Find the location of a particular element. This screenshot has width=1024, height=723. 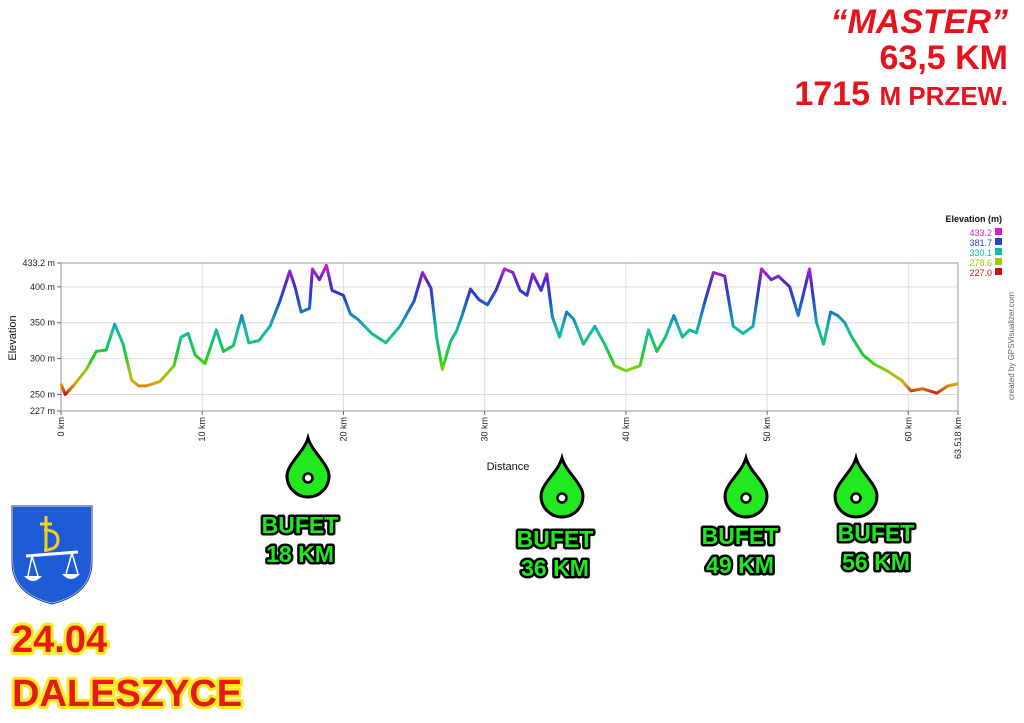

route-name: “MASTER” is located at coordinates (919, 22).